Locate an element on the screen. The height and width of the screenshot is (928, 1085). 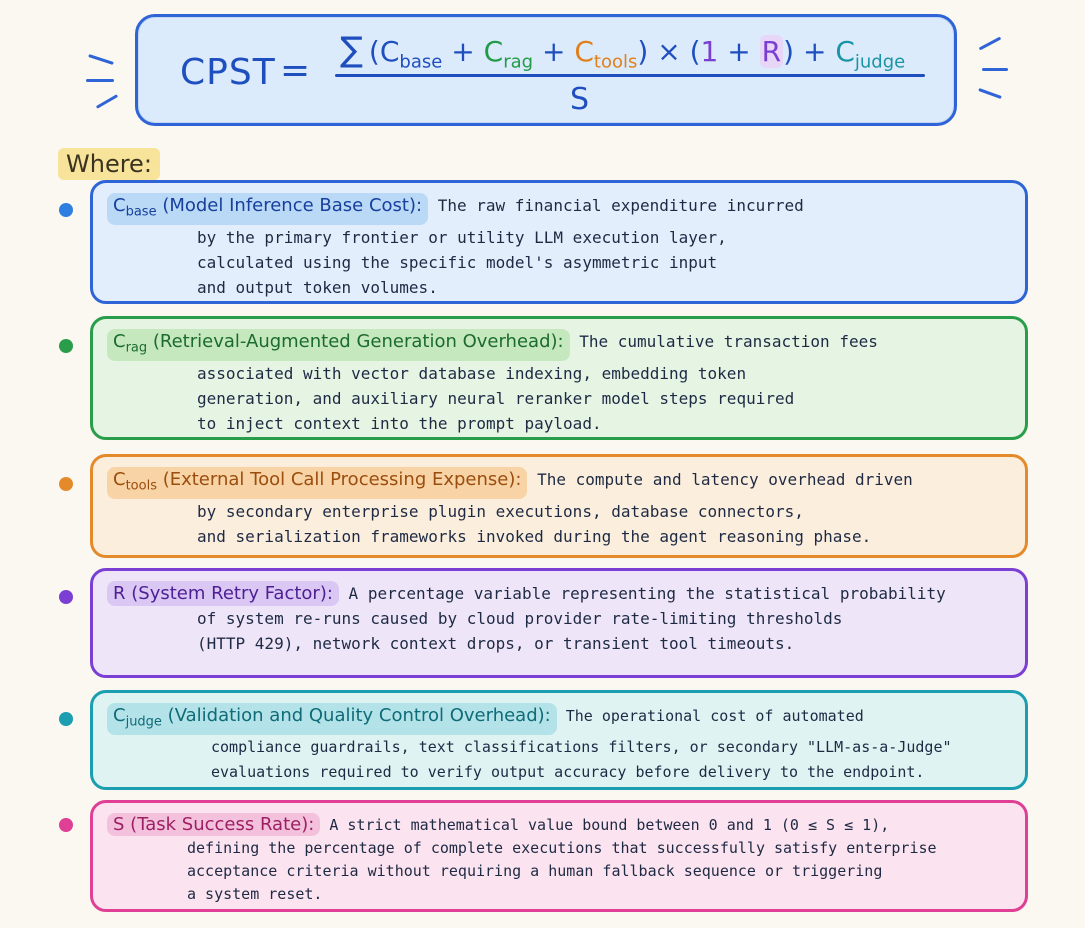
definition-term: S (Task Success Rate): is located at coordinates (214, 824).